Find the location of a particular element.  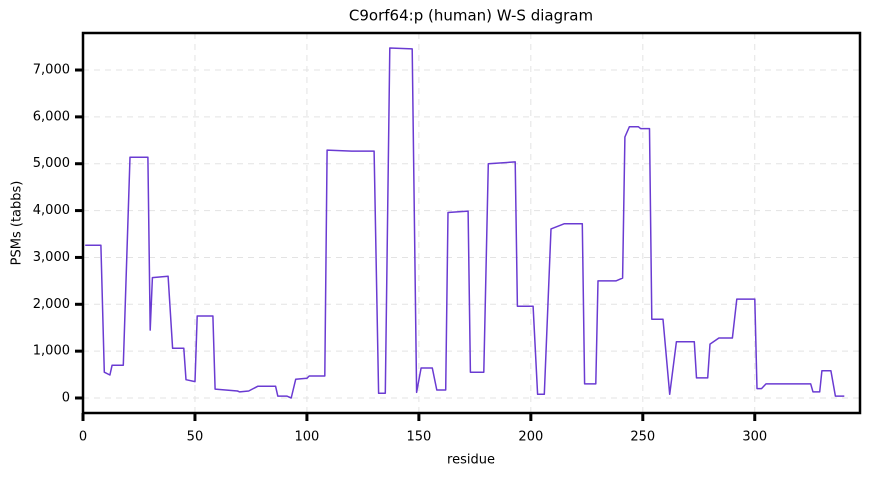

y-tick-label: 4,000 is located at coordinates (51, 210).